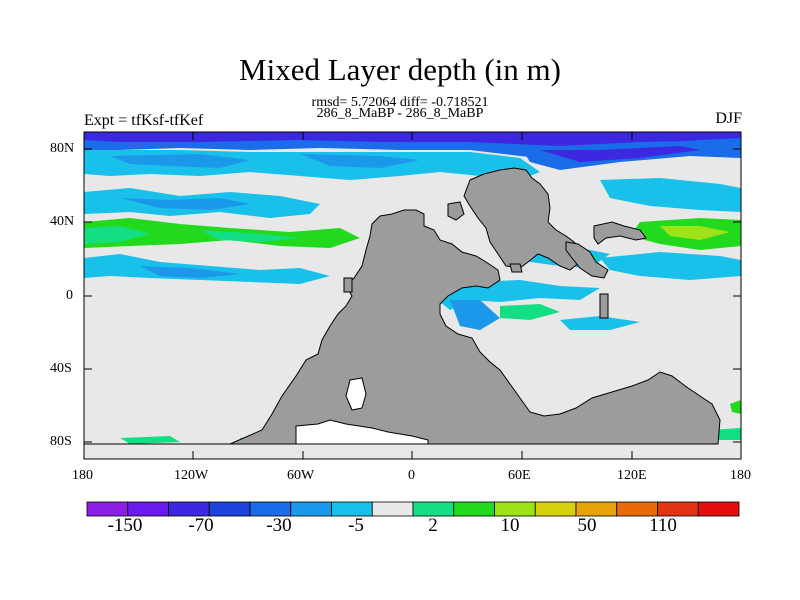 The image size is (800, 600). What do you see at coordinates (201, 525) in the screenshot?
I see `colorbar-label: -70` at bounding box center [201, 525].